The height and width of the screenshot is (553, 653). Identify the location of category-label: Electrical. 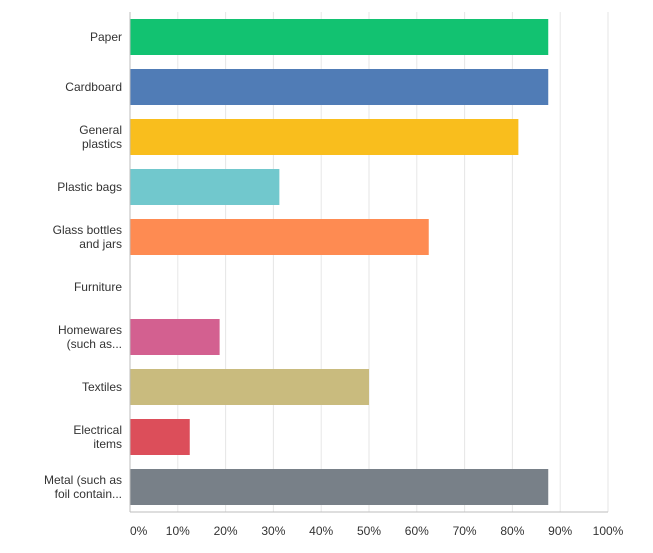
(97, 430).